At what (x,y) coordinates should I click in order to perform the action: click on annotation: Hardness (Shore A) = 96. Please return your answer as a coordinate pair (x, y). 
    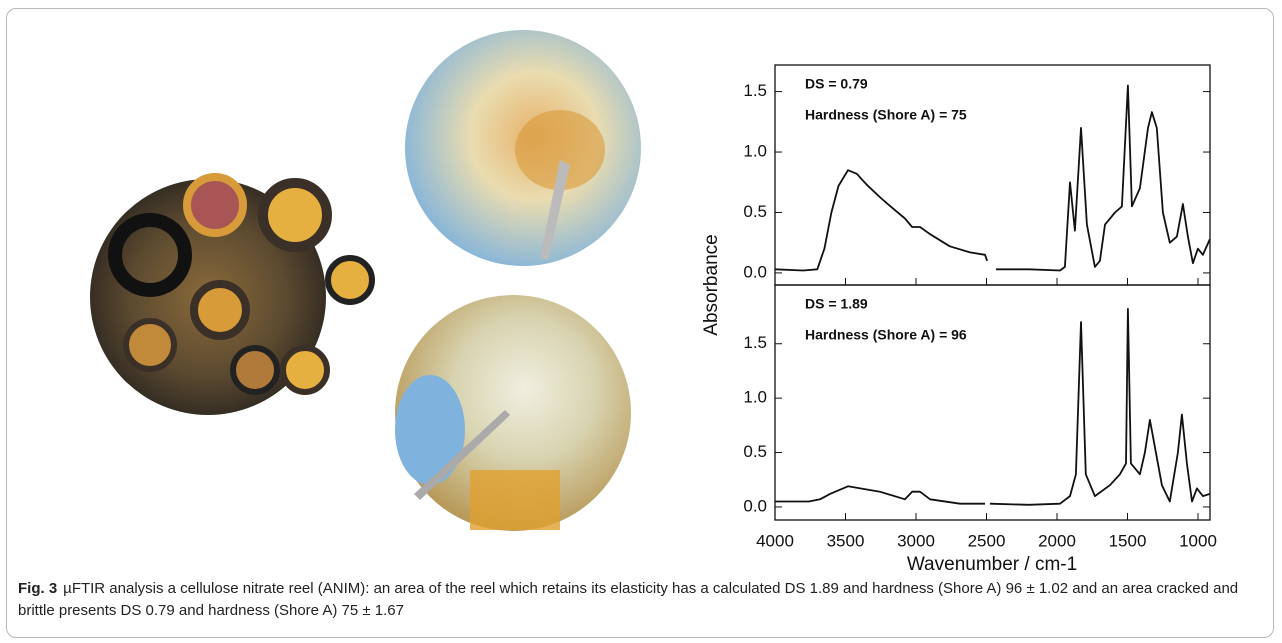
    Looking at the image, I should click on (886, 335).